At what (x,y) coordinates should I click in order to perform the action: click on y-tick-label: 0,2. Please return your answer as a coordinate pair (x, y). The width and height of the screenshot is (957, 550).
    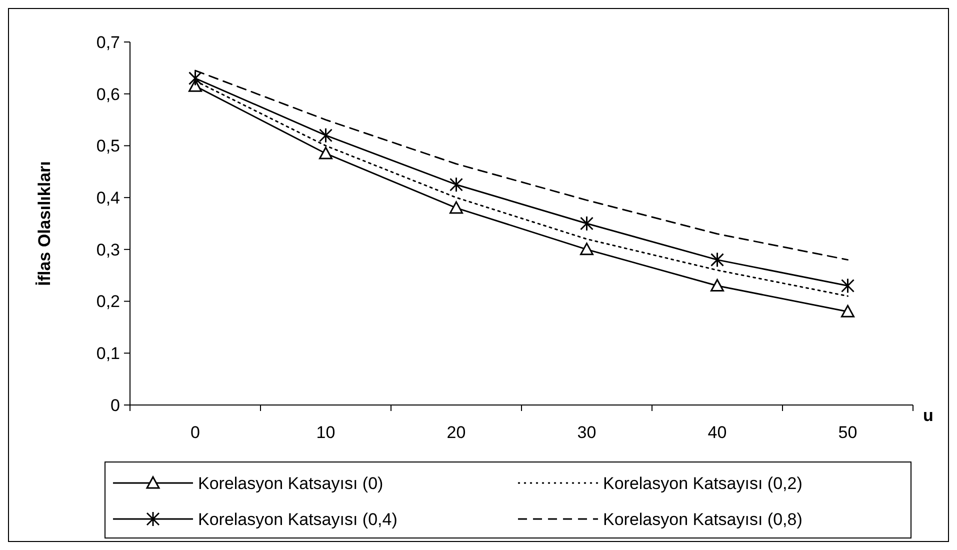
    Looking at the image, I should click on (108, 302).